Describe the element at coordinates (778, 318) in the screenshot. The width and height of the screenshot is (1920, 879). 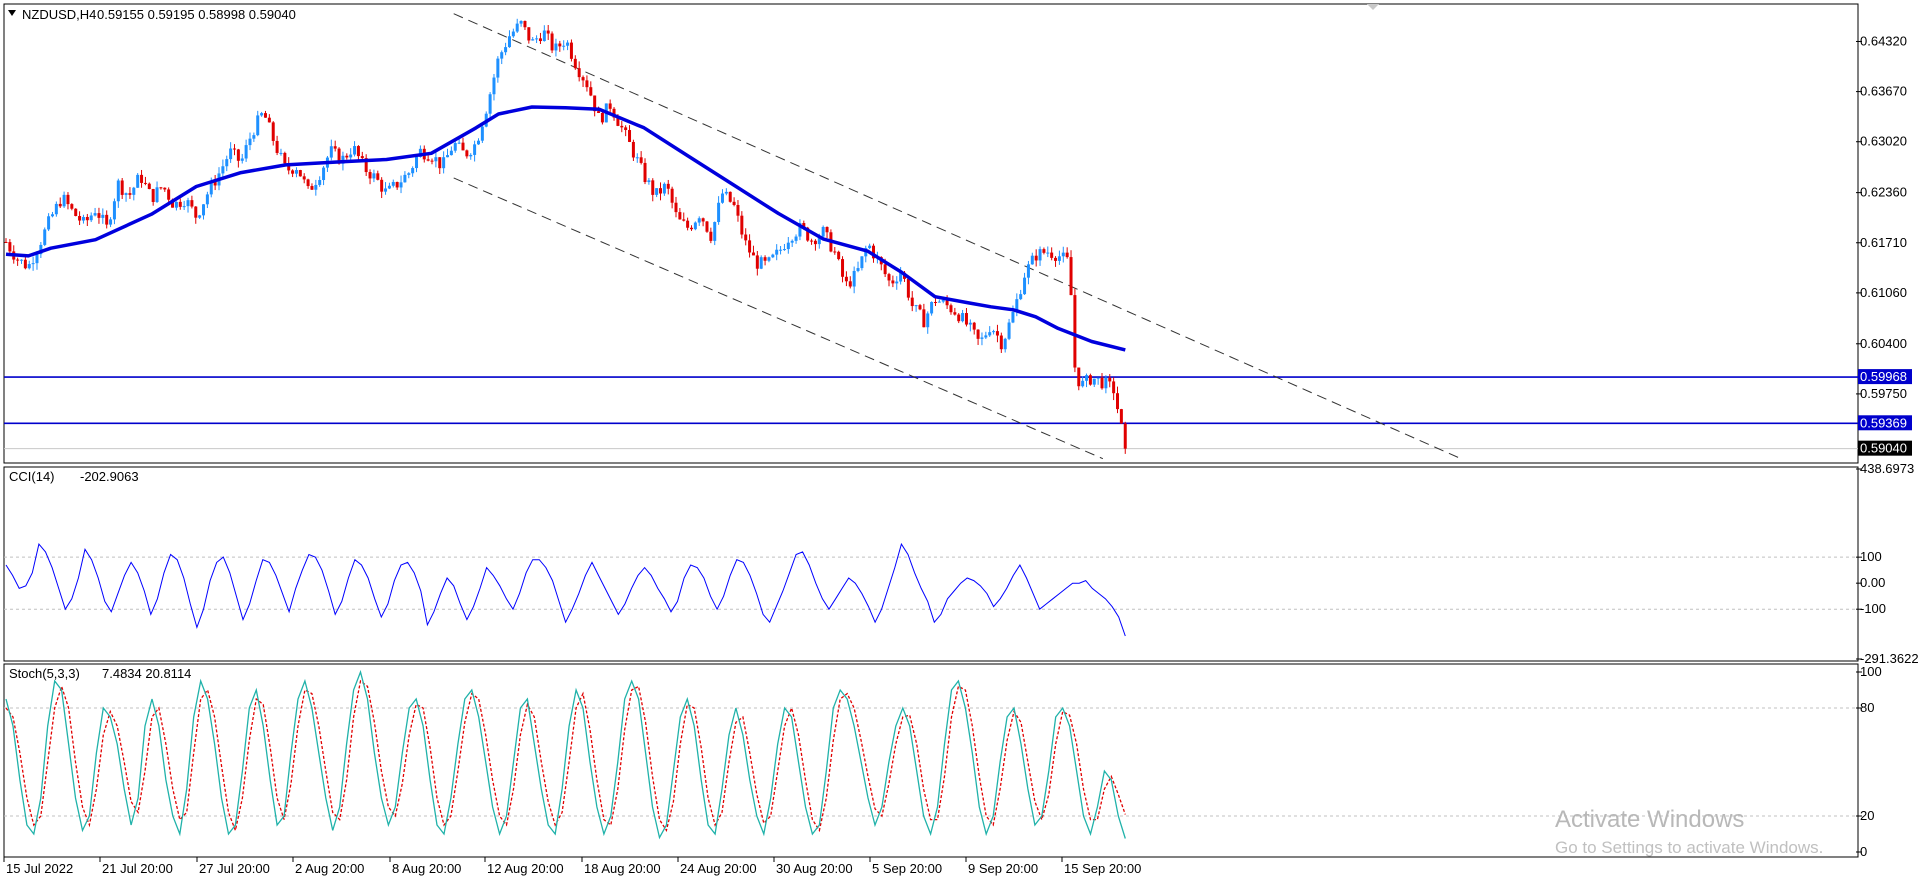
I see `channel-lower-line` at that location.